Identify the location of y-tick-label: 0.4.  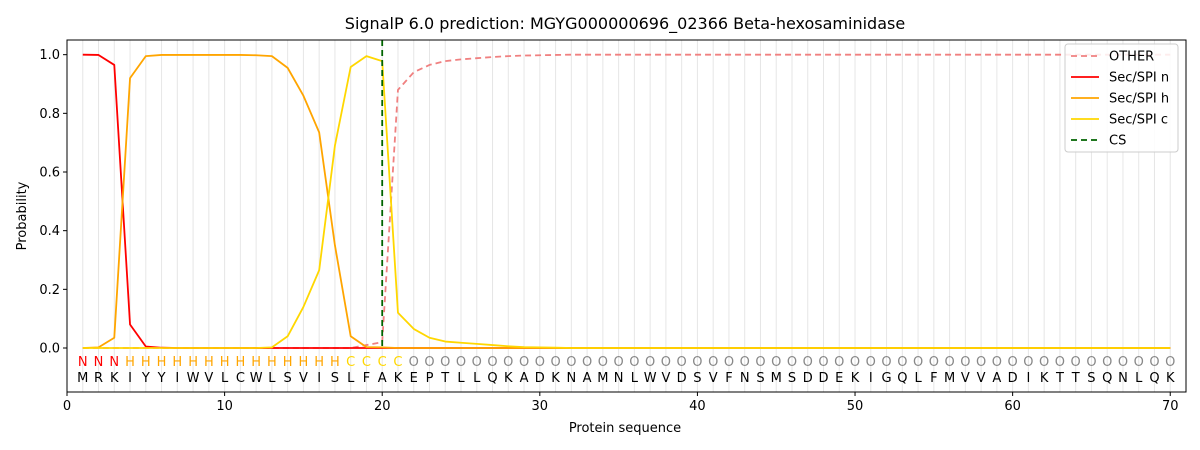
(49, 231).